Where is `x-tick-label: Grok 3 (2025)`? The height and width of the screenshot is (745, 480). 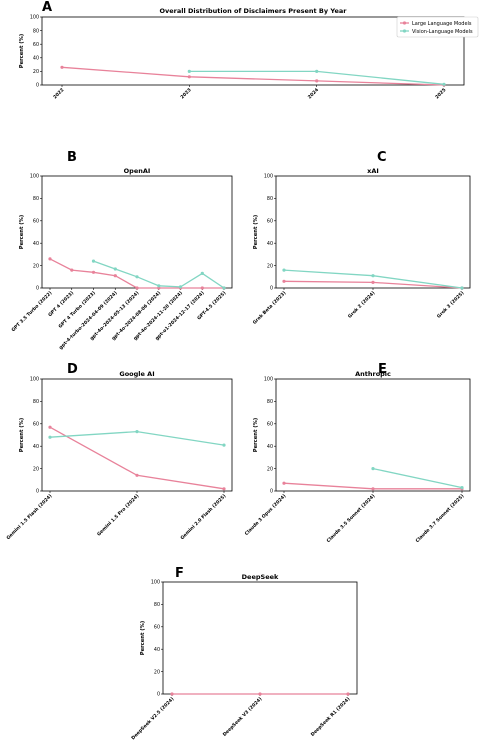
x-tick-label: Grok 3 (2025) is located at coordinates (450, 304).